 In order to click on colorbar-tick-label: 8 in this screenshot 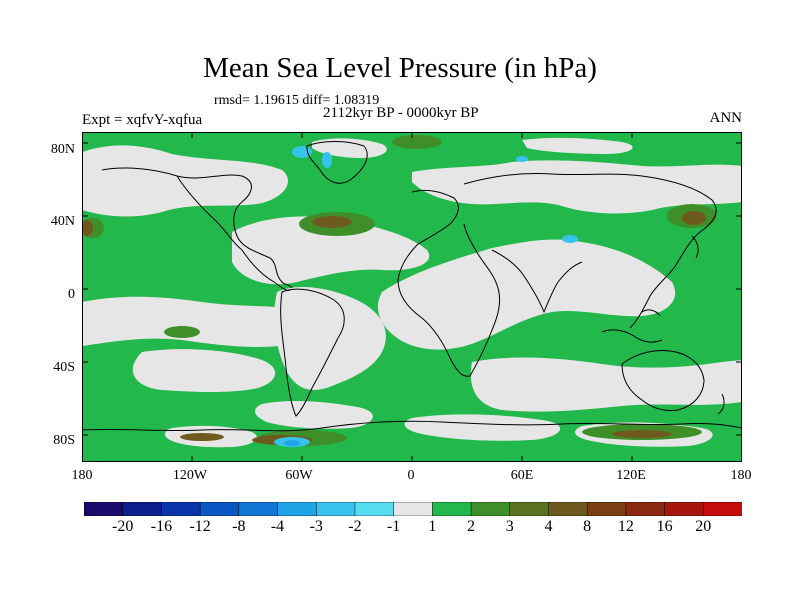, I will do `click(587, 526)`.